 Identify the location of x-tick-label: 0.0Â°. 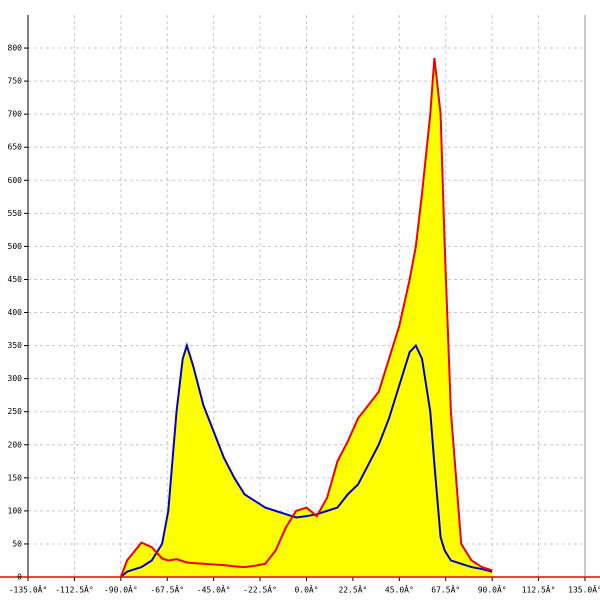
(306, 589).